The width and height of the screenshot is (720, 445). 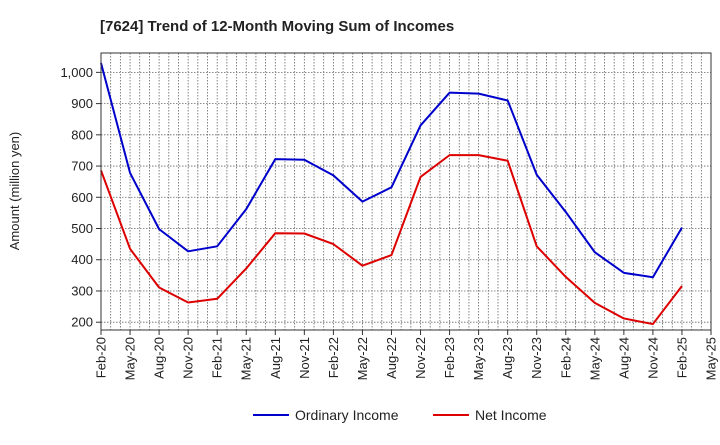 What do you see at coordinates (101, 357) in the screenshot?
I see `x-tick-label: Feb-20` at bounding box center [101, 357].